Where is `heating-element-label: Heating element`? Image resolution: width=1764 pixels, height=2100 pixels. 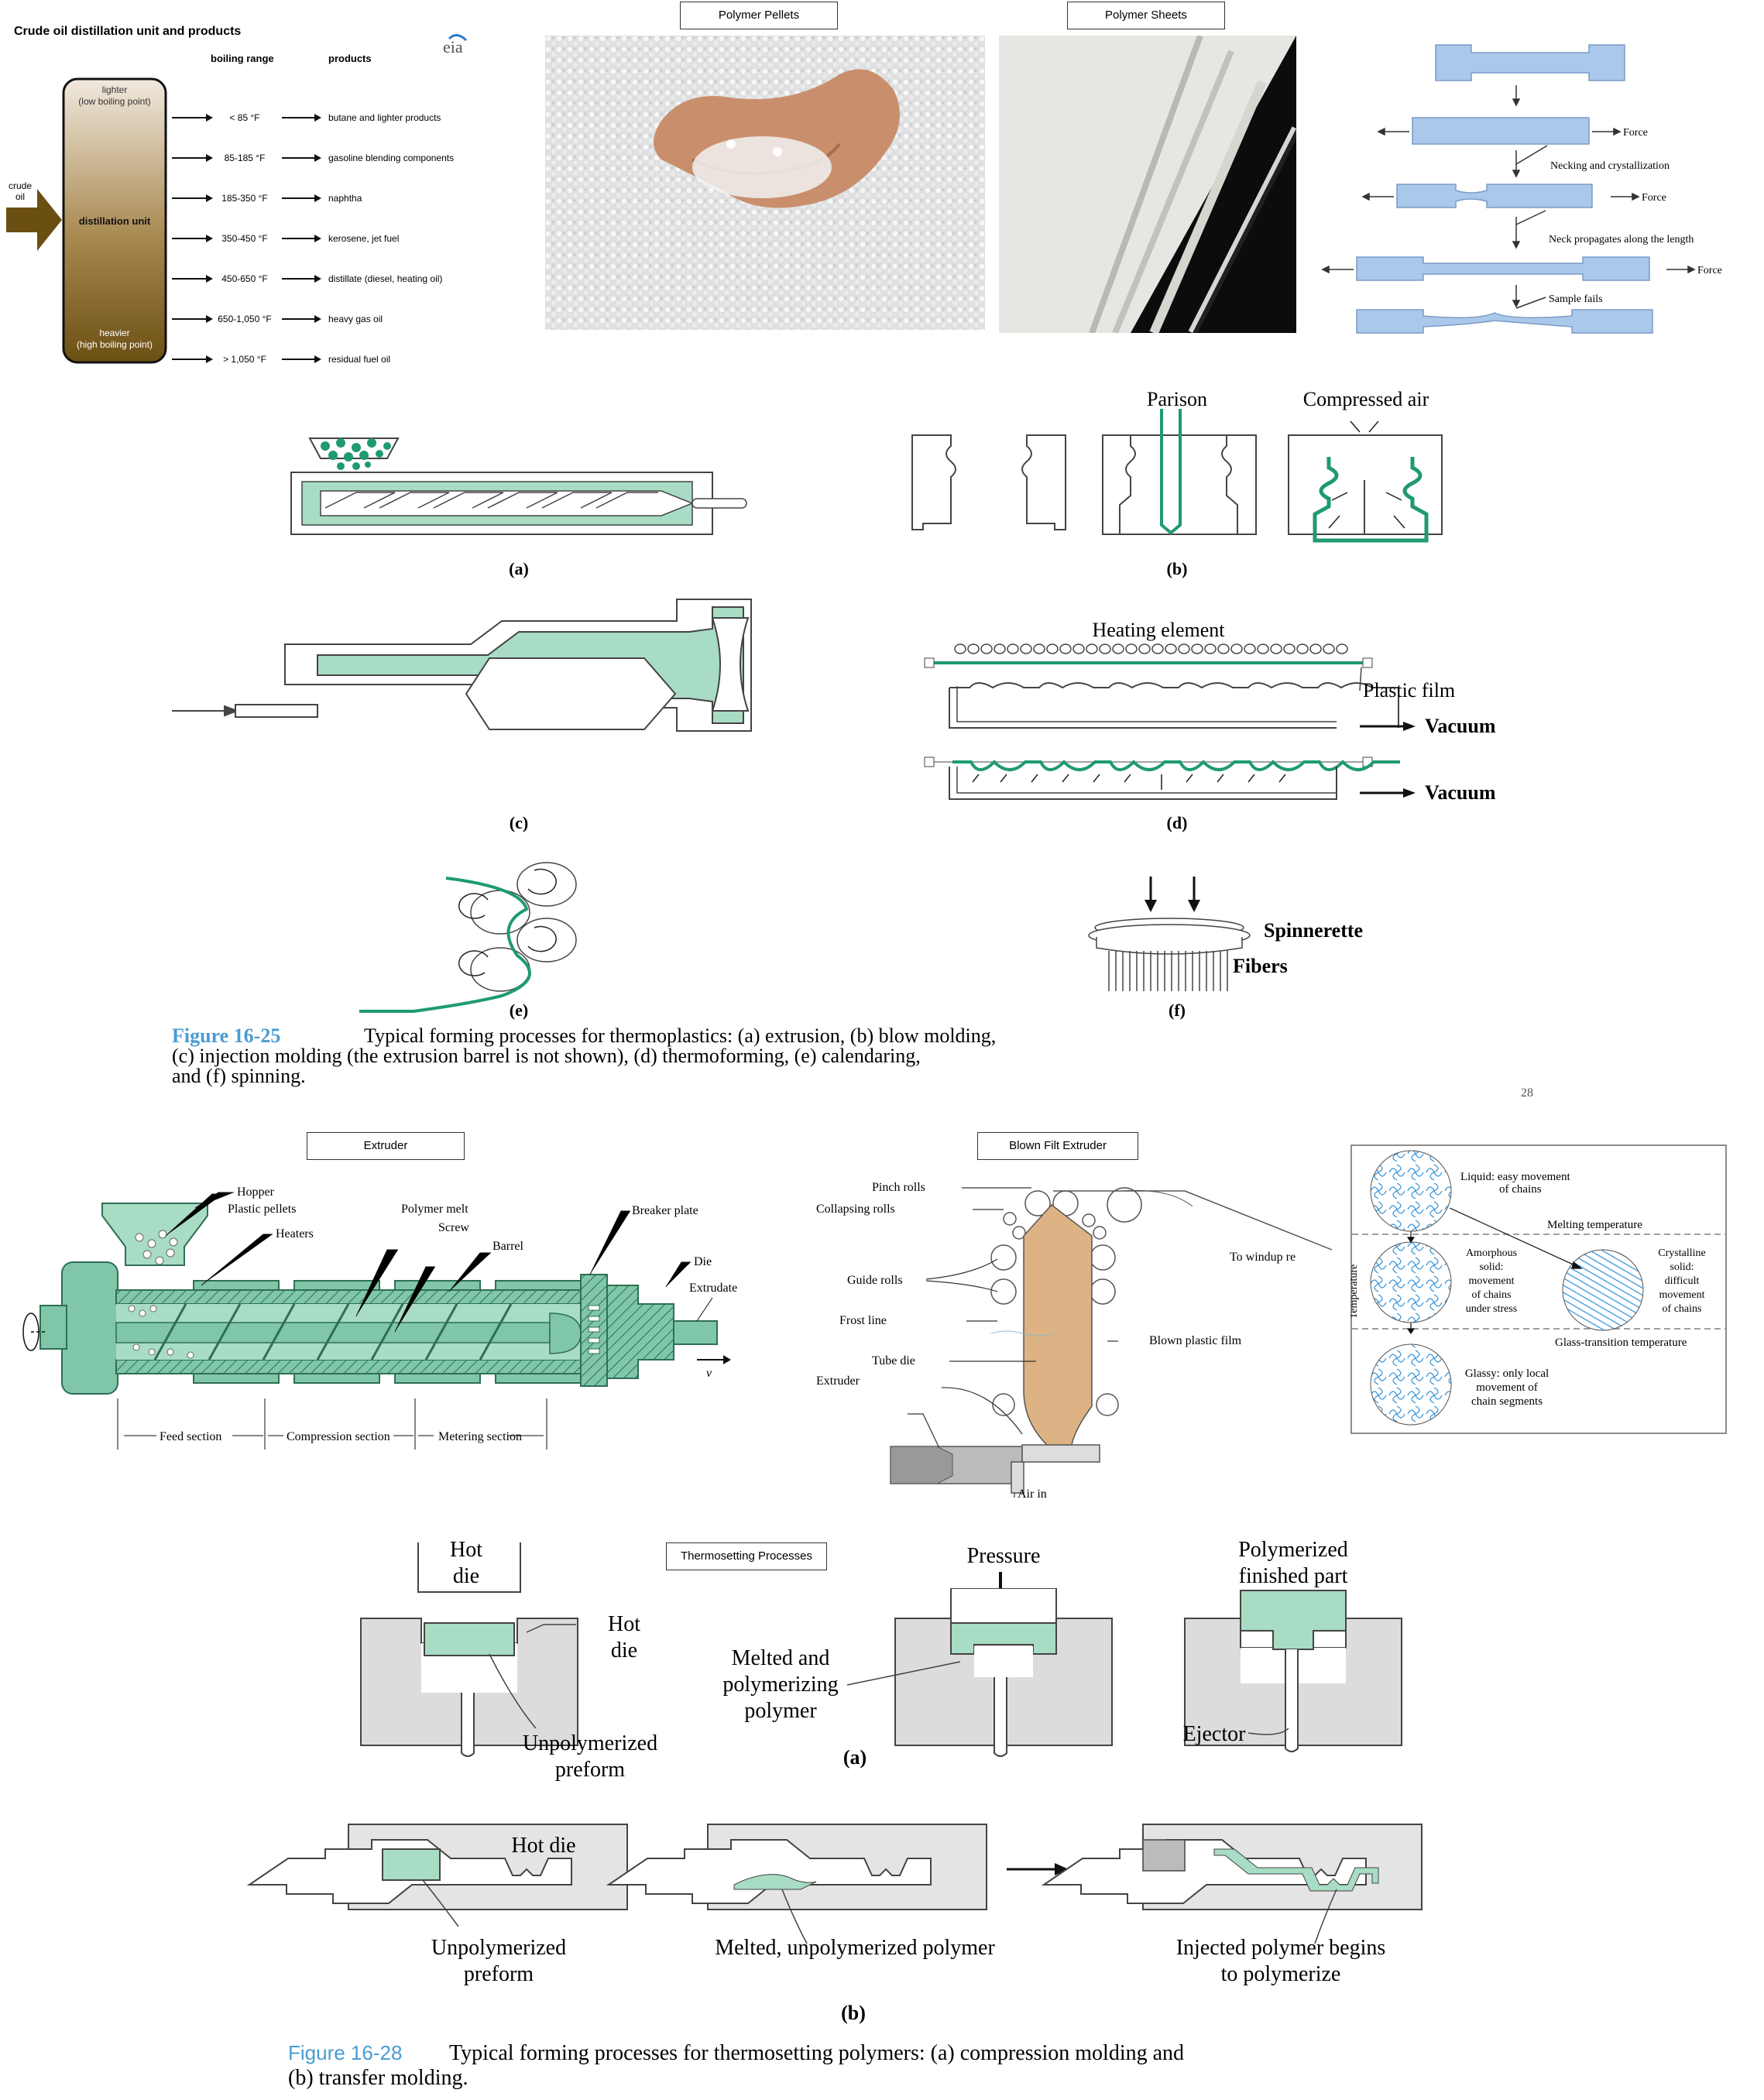 heating-element-label: Heating element is located at coordinates (1158, 630).